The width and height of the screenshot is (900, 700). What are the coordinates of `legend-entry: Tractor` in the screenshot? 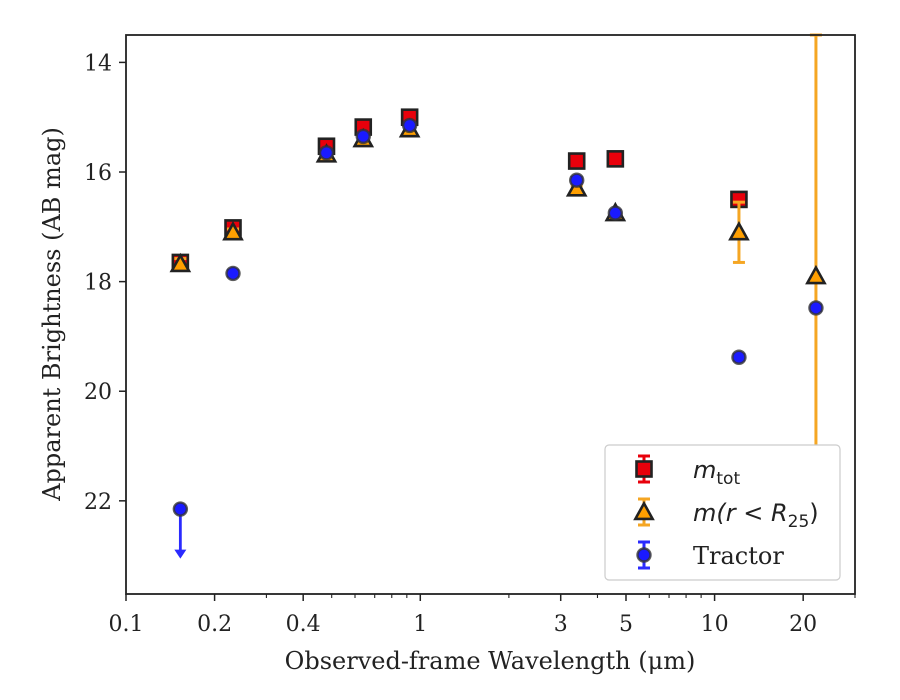 It's located at (710, 555).